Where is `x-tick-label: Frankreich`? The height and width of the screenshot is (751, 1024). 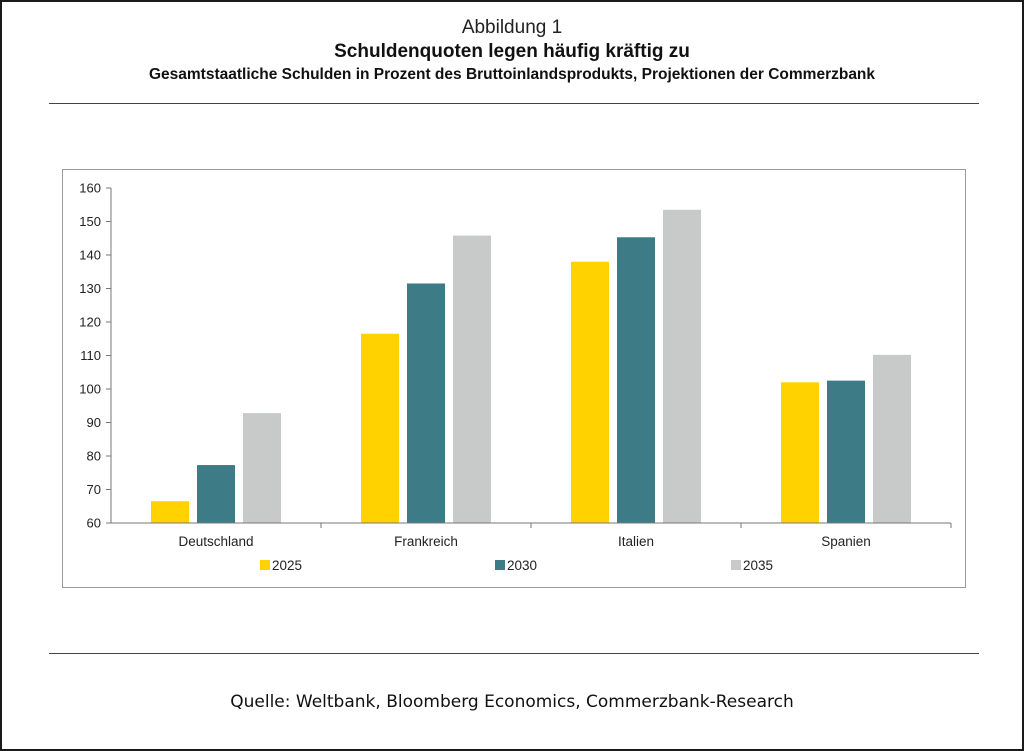 x-tick-label: Frankreich is located at coordinates (426, 541).